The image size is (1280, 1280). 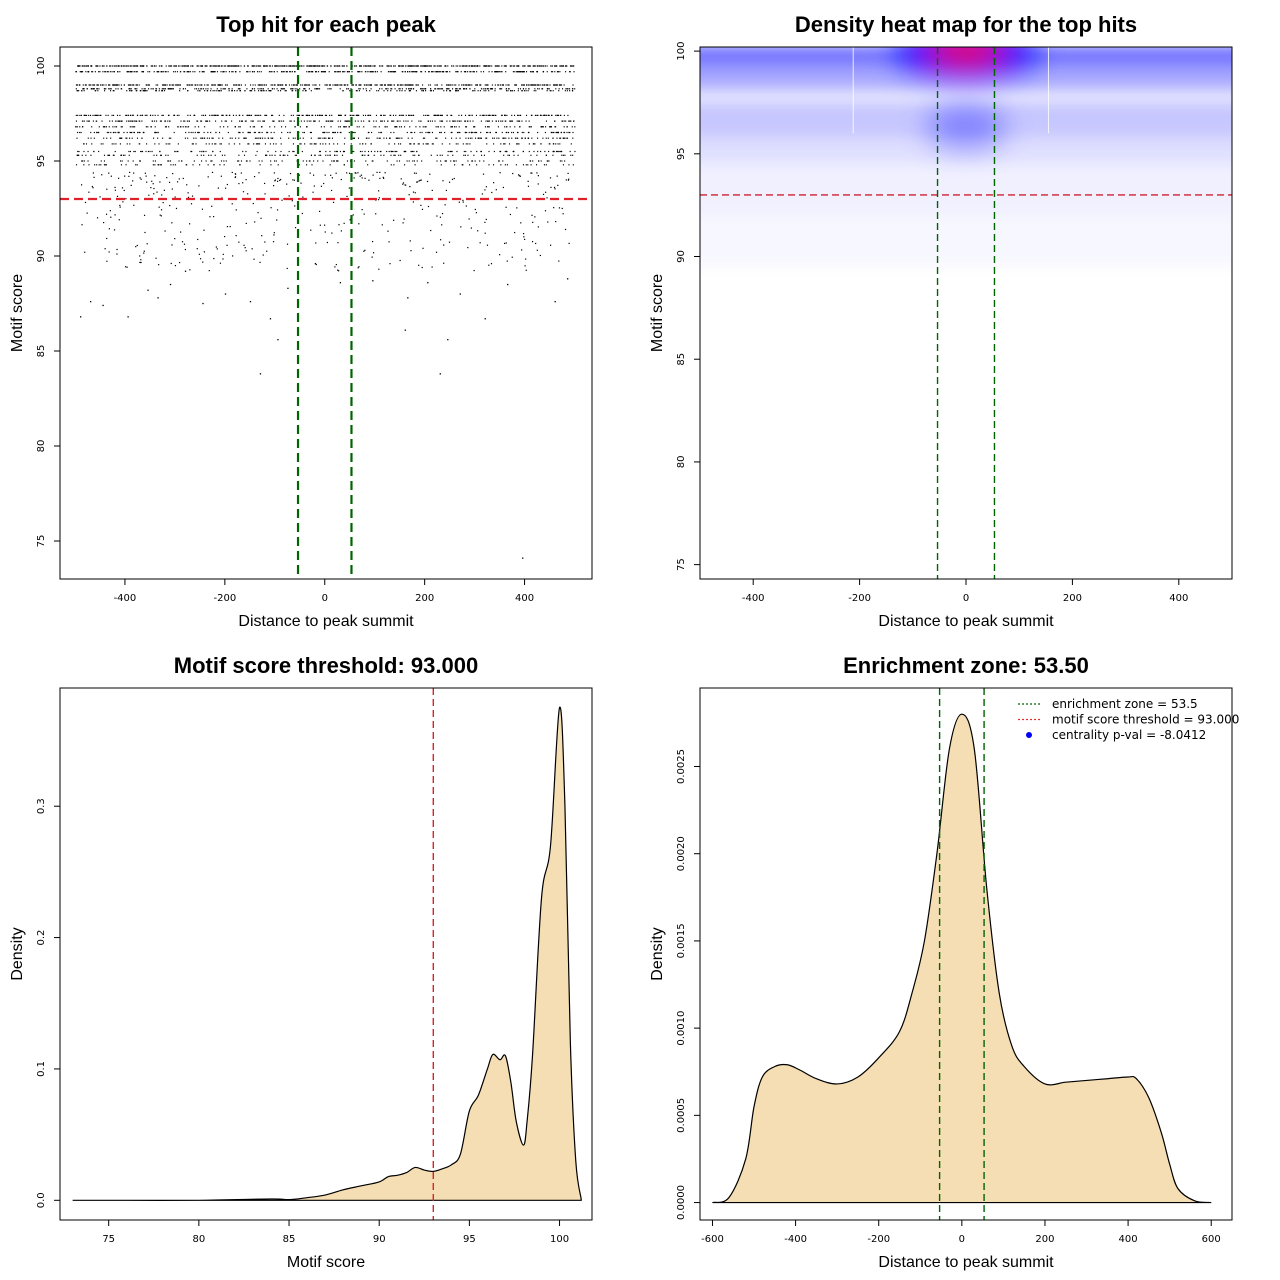 What do you see at coordinates (326, 621) in the screenshot?
I see `x-axis-label: Distance to peak summit` at bounding box center [326, 621].